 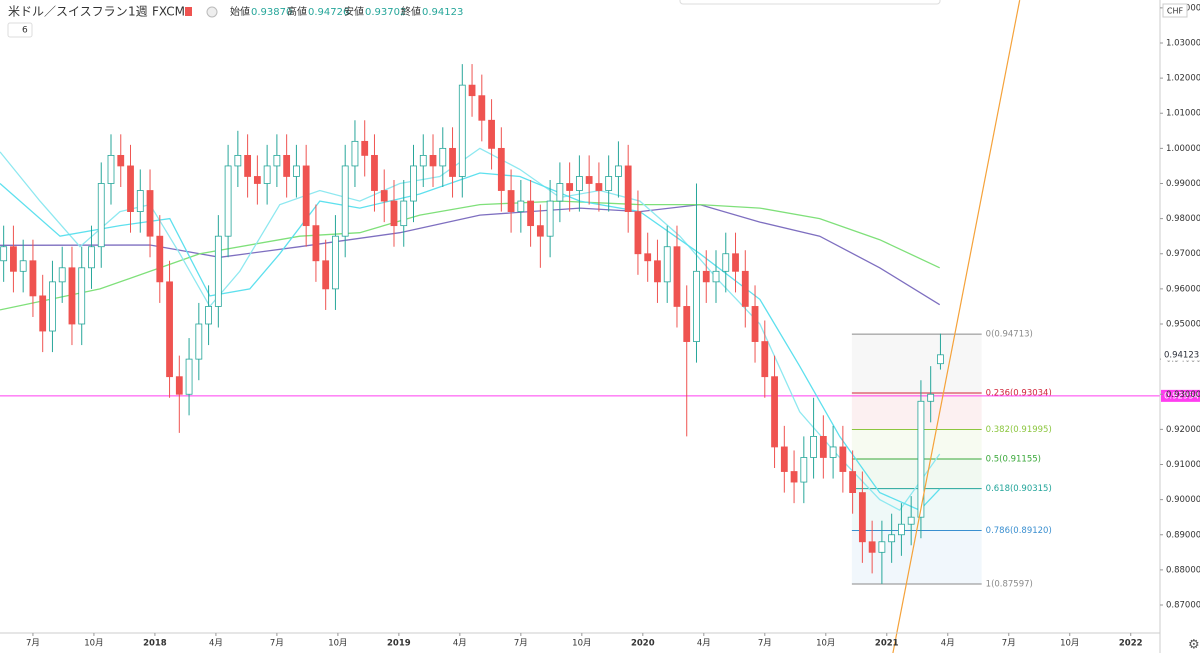 I want to click on ohlc-value: 0.93702, so click(x=385, y=12).